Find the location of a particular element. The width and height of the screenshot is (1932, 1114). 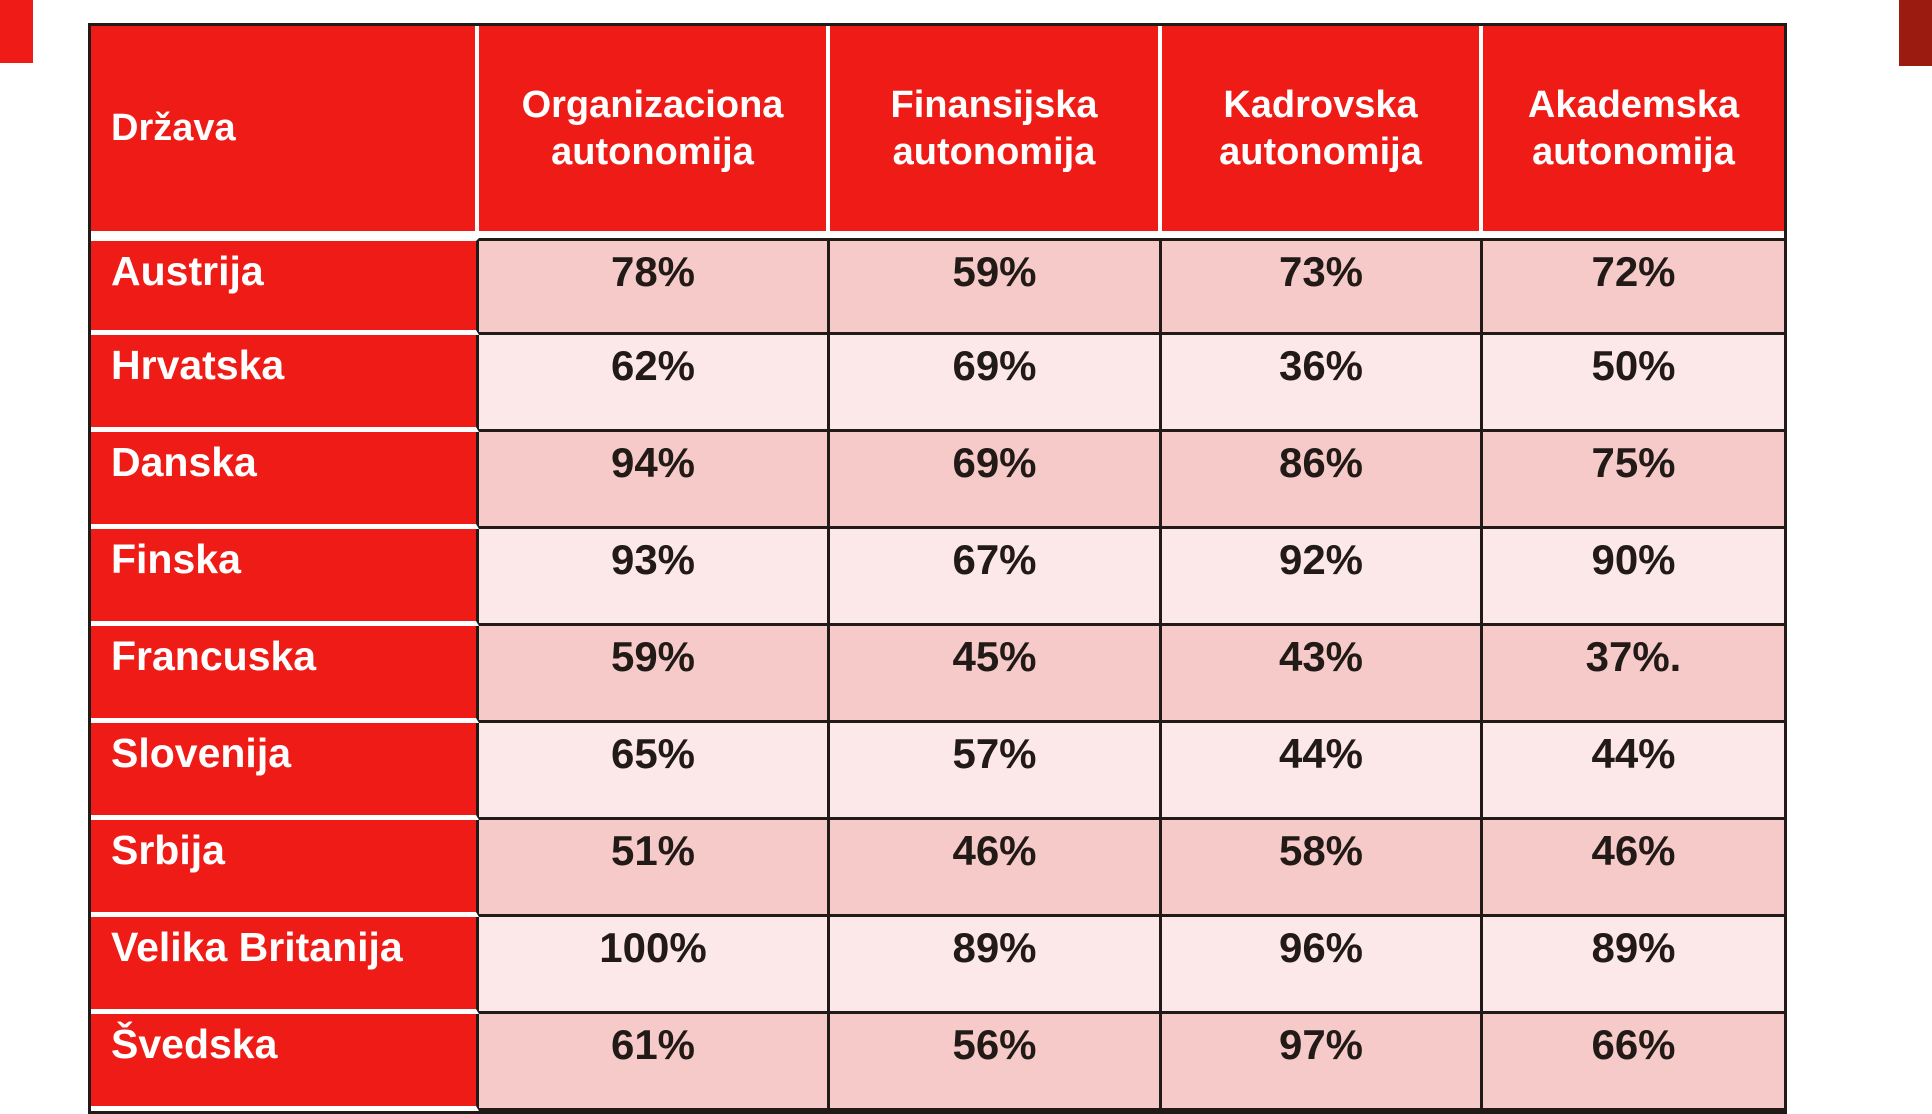

column-header: Finansijska autonomija is located at coordinates (996, 132).